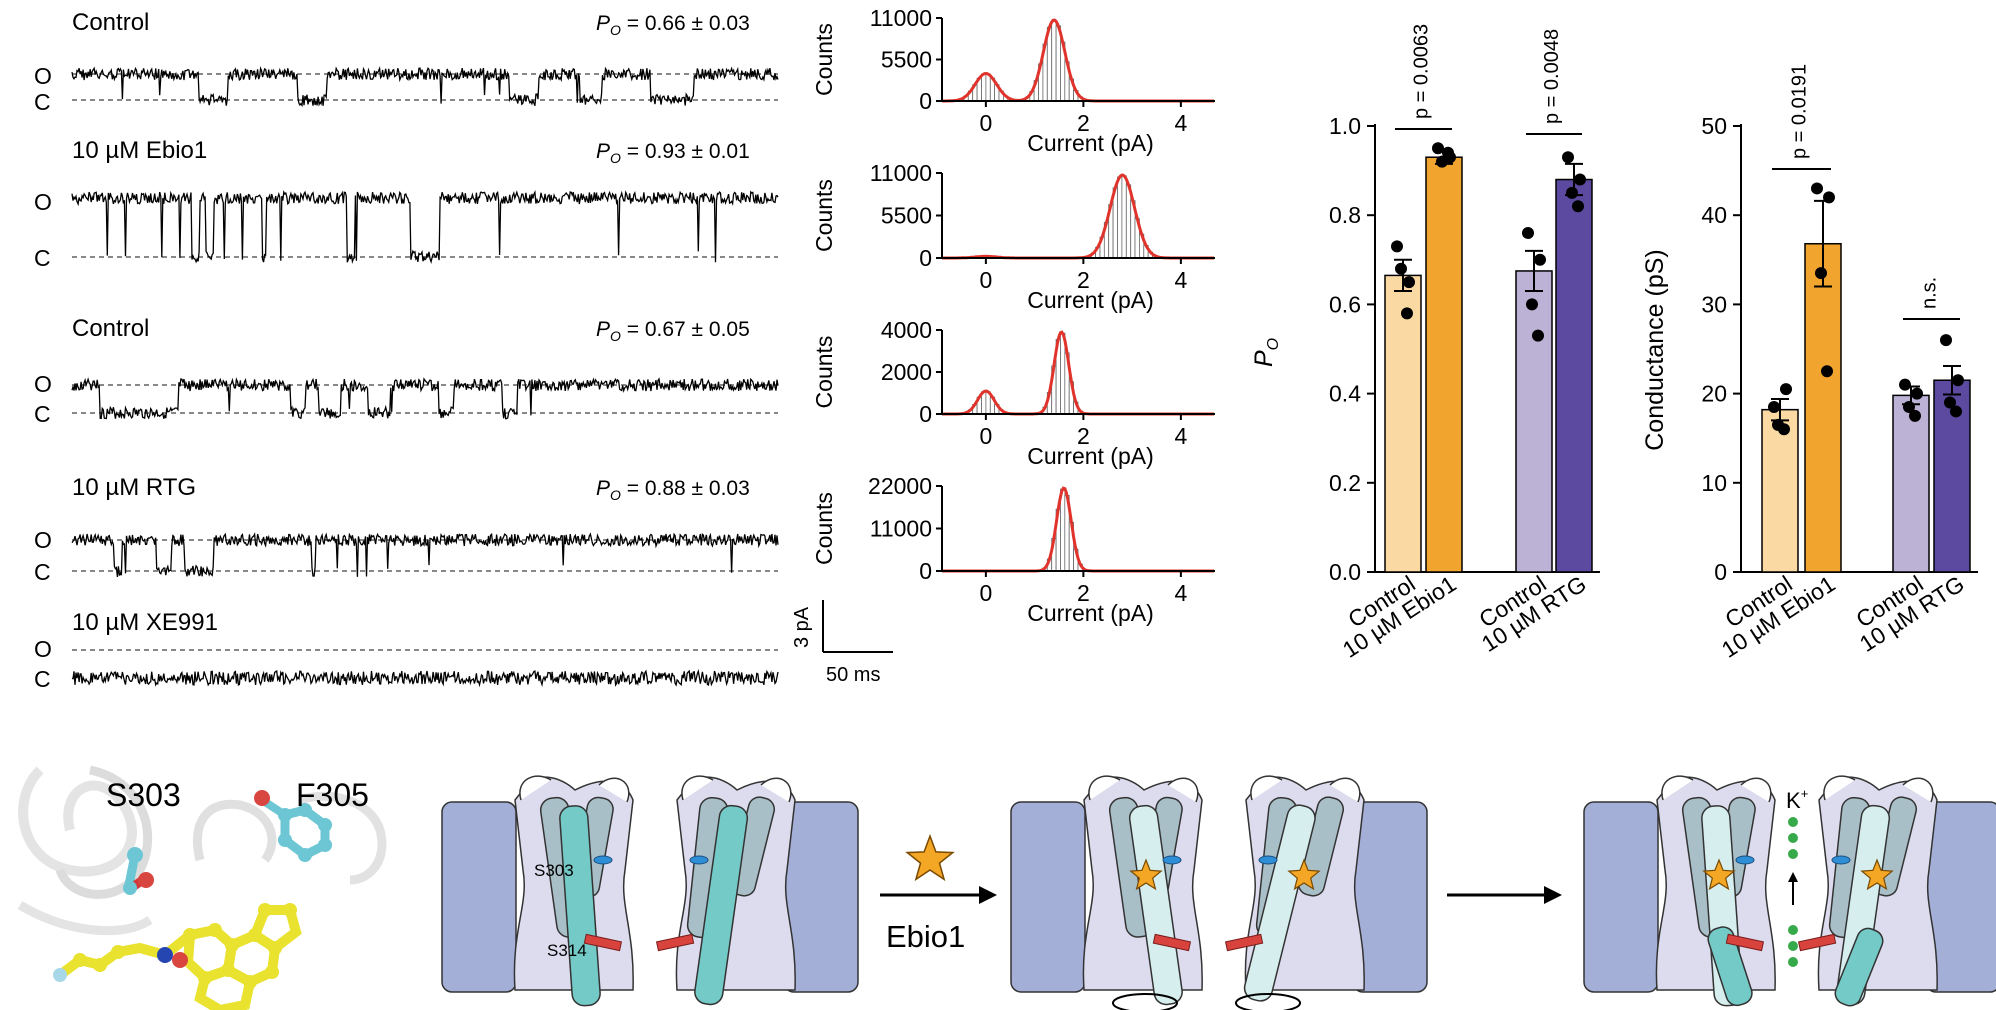  I want to click on arrow-head-icon, so click(988, 895).